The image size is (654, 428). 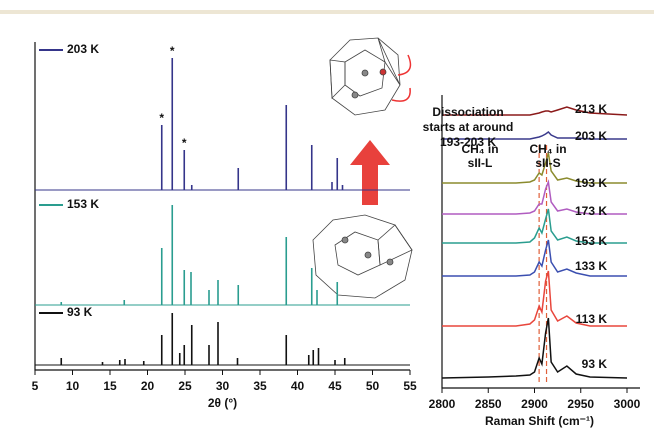 I want to click on series-label: 193 K, so click(x=591, y=183).